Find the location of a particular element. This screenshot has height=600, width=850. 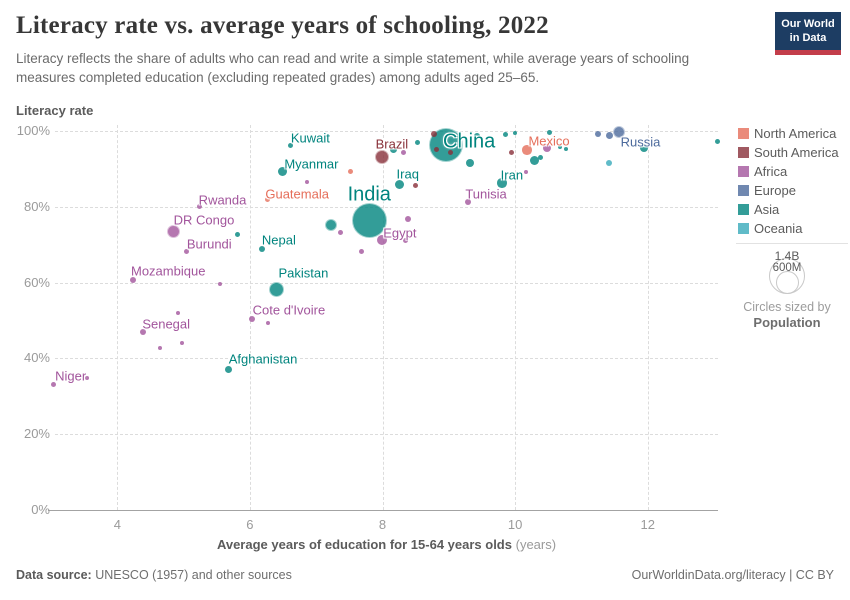

data-point-nepal is located at coordinates (261, 248).